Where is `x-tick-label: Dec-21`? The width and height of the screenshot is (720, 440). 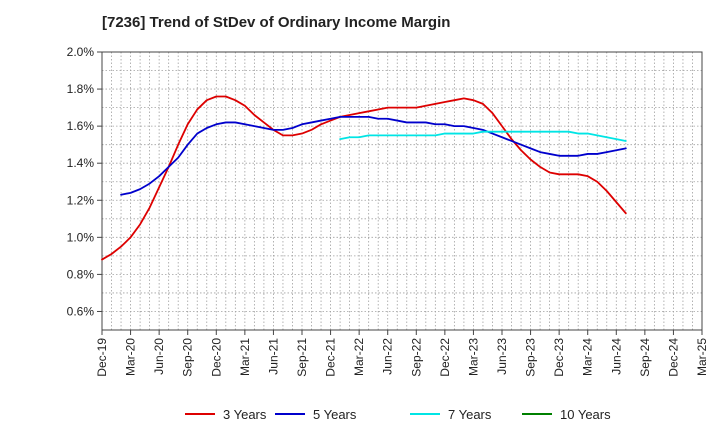
x-tick-label: Dec-21 is located at coordinates (331, 357).